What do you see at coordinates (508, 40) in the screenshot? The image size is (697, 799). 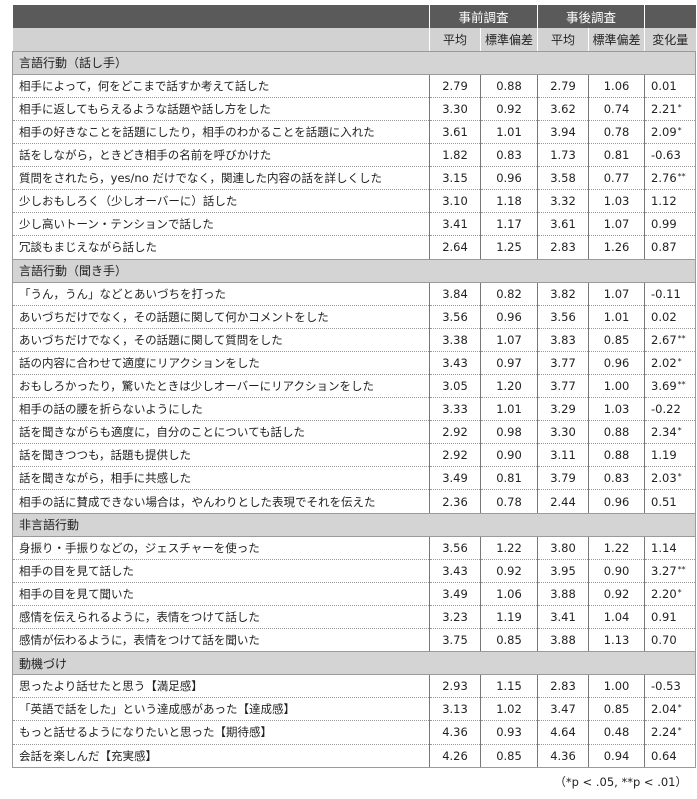 I see `header-pre-sd: 標準偏差` at bounding box center [508, 40].